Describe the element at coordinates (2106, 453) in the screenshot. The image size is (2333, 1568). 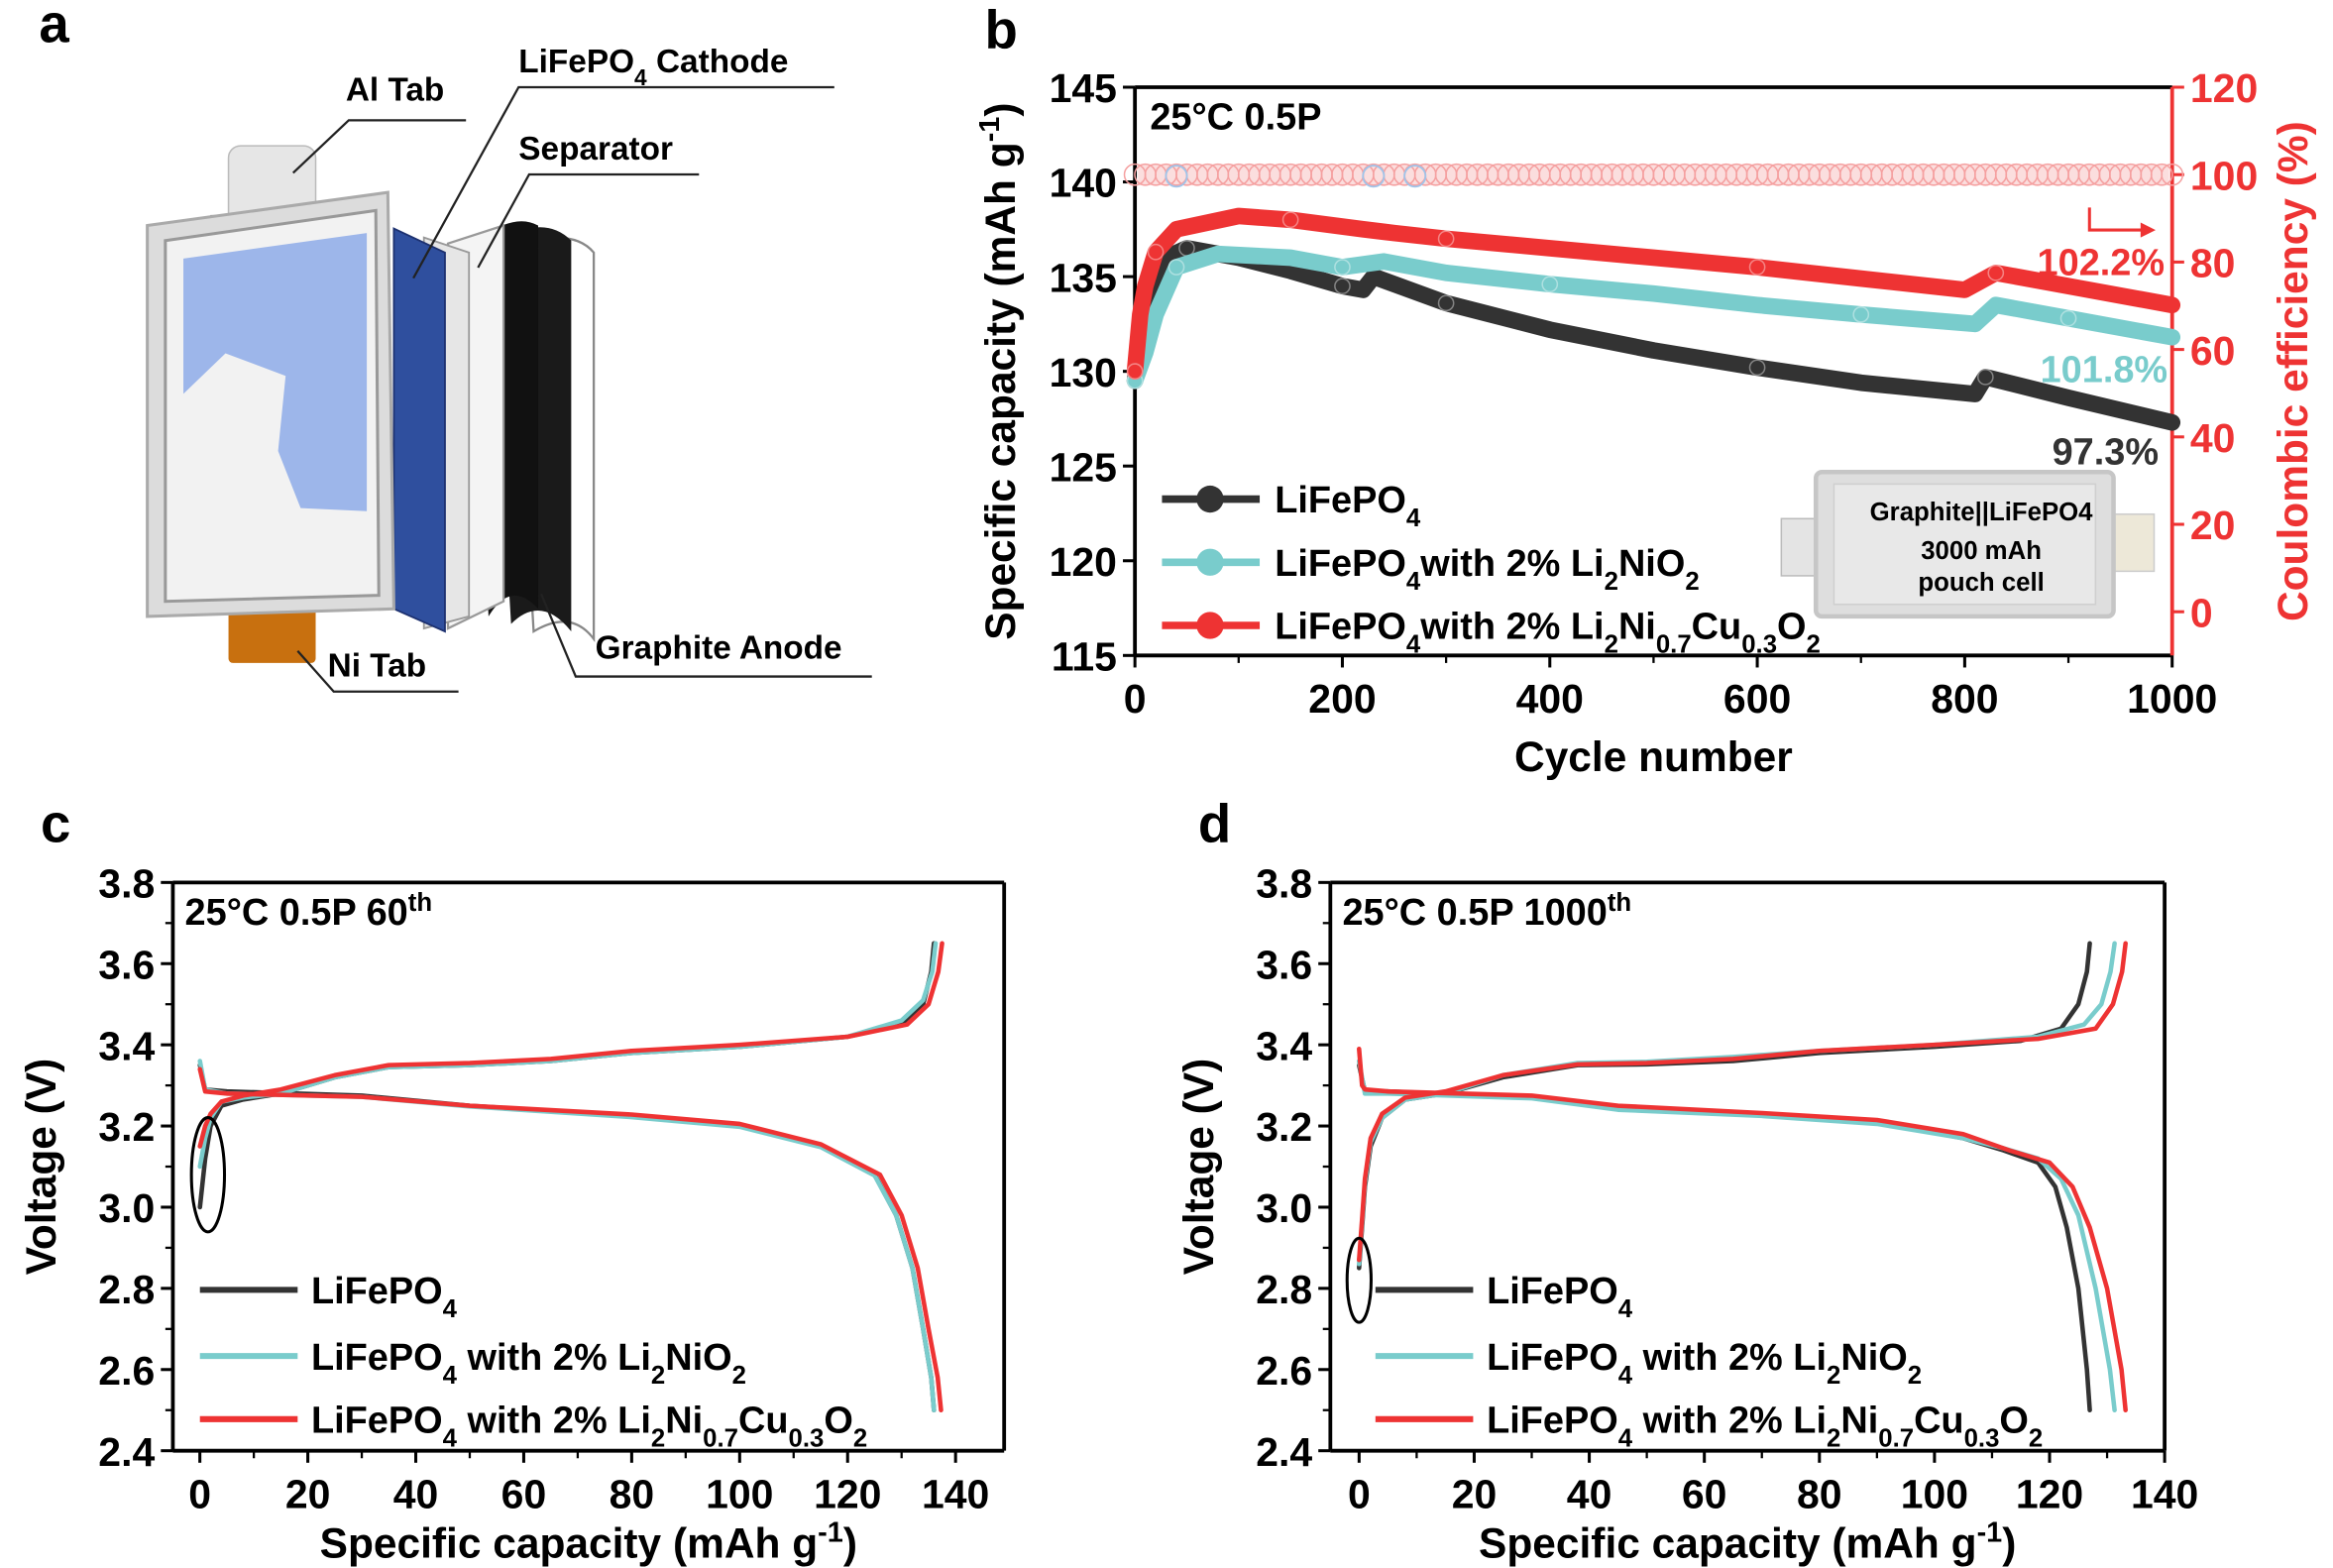
I see `retention-annotation: 97.3%` at that location.